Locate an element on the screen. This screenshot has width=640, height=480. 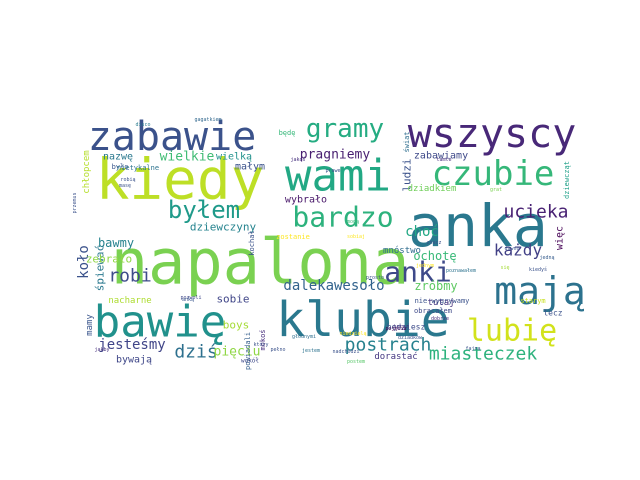
cloud-word: jedną is located at coordinates (546, 258).